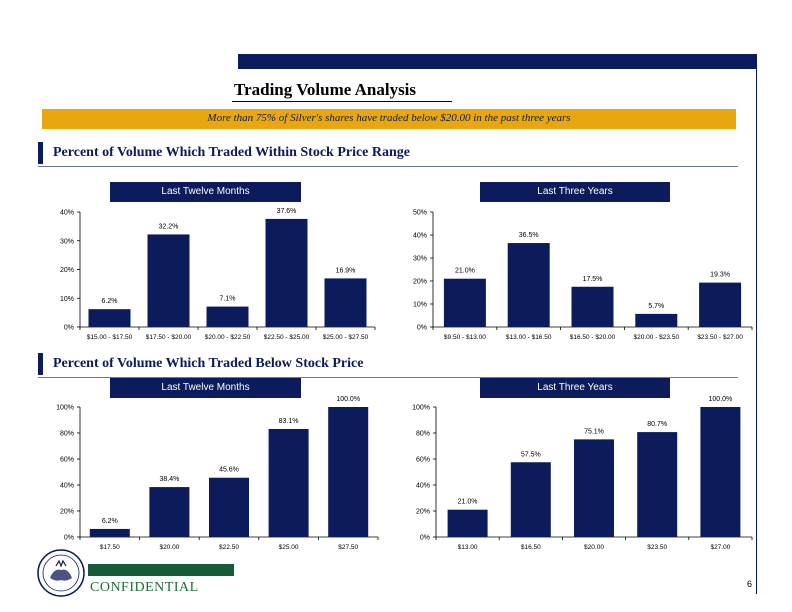 Image resolution: width=792 pixels, height=612 pixels. Describe the element at coordinates (110, 547) in the screenshot. I see `chart3-x-tick-label: $17.50` at that location.